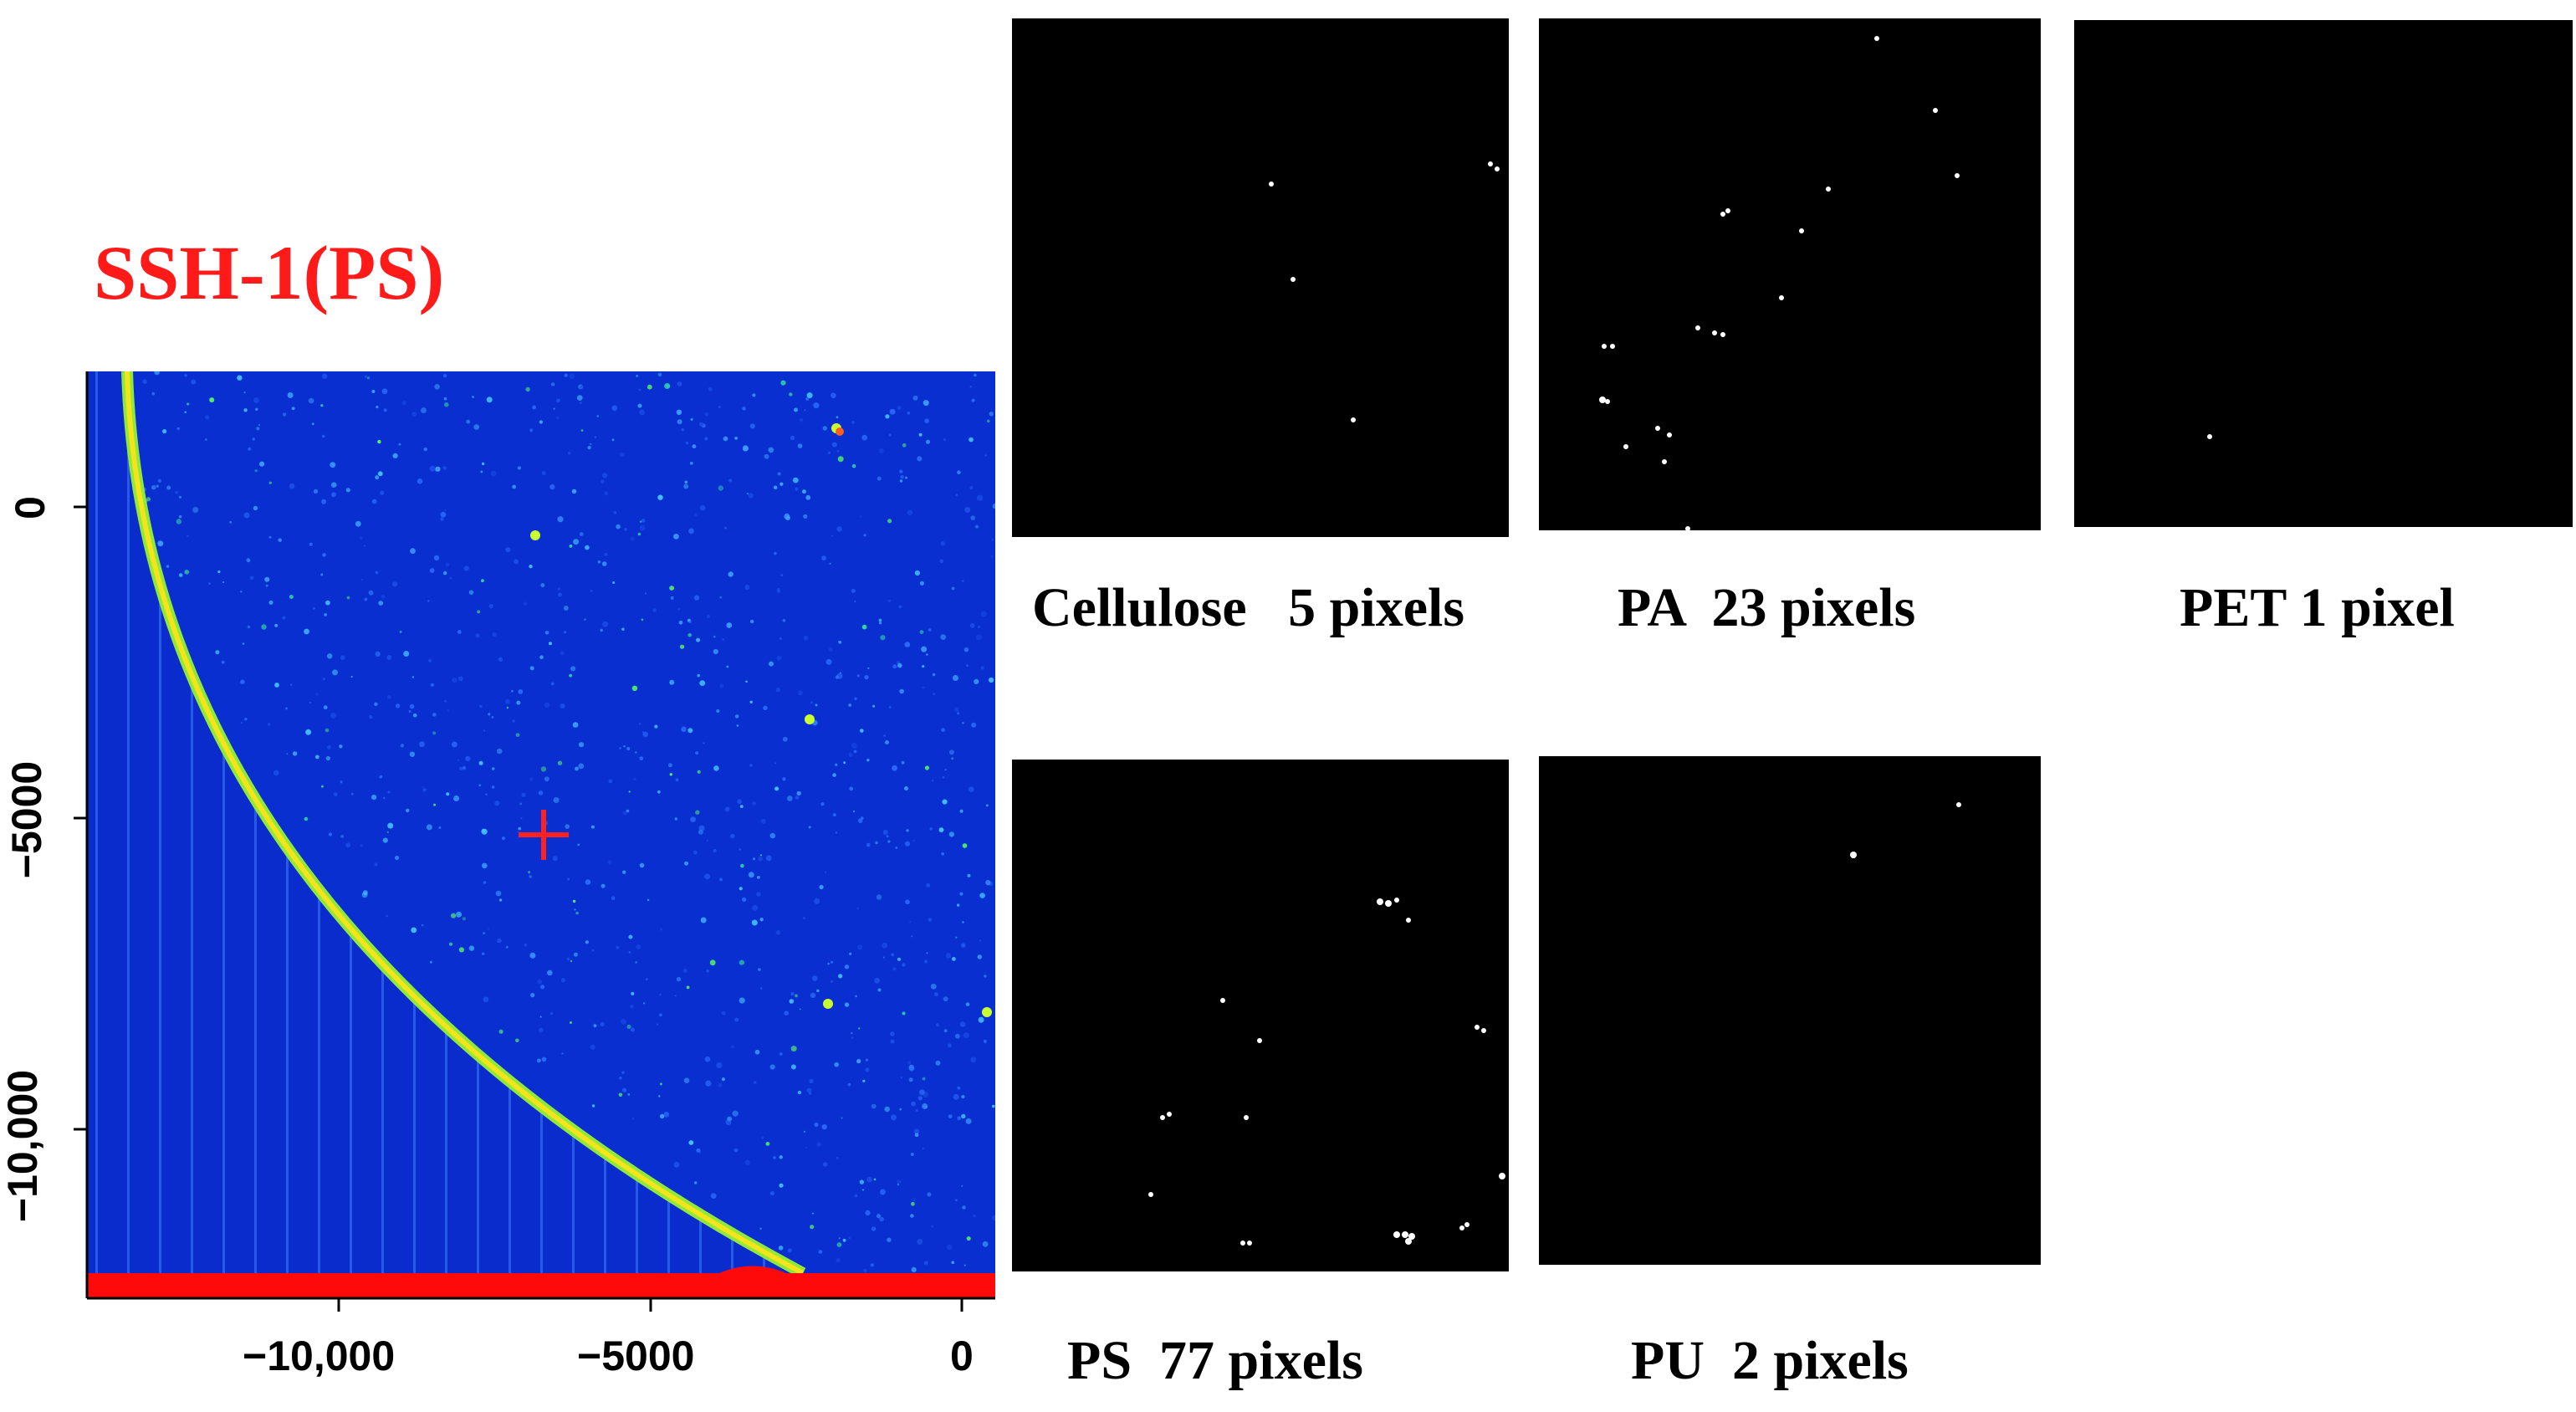 The width and height of the screenshot is (2576, 1412). What do you see at coordinates (27, 820) in the screenshot?
I see `y-tick-1: −5000` at bounding box center [27, 820].